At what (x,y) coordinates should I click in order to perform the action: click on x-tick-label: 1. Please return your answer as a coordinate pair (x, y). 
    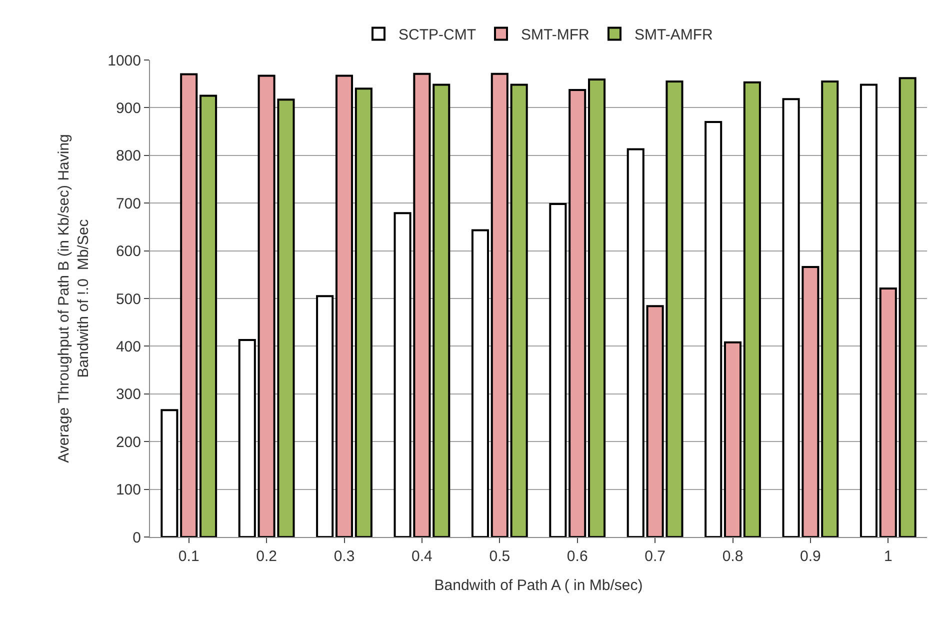
    Looking at the image, I should click on (888, 556).